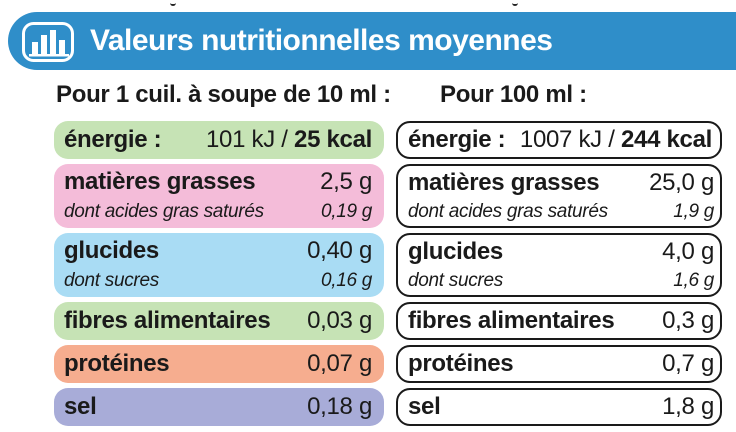 Image resolution: width=736 pixels, height=432 pixels. Describe the element at coordinates (339, 250) in the screenshot. I see `carbs-value: 0,40 g` at that location.